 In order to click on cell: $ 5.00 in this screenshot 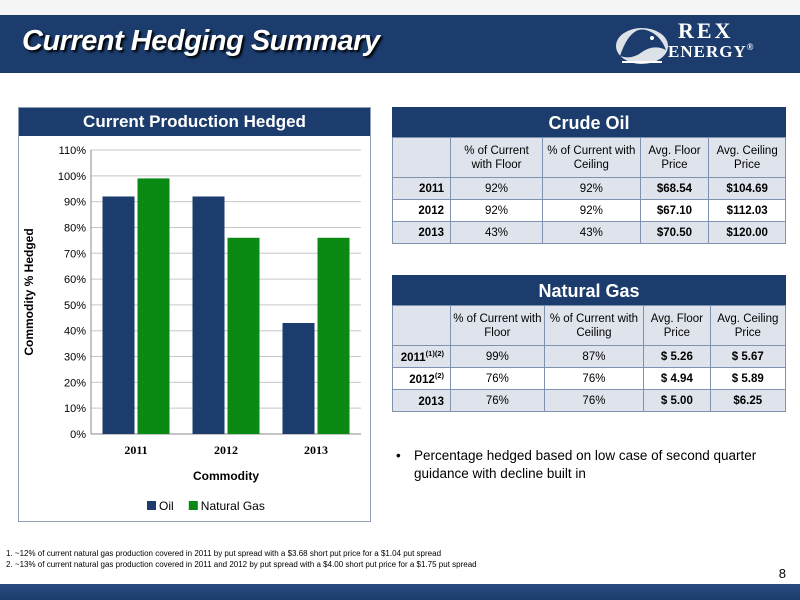, I will do `click(677, 400)`.